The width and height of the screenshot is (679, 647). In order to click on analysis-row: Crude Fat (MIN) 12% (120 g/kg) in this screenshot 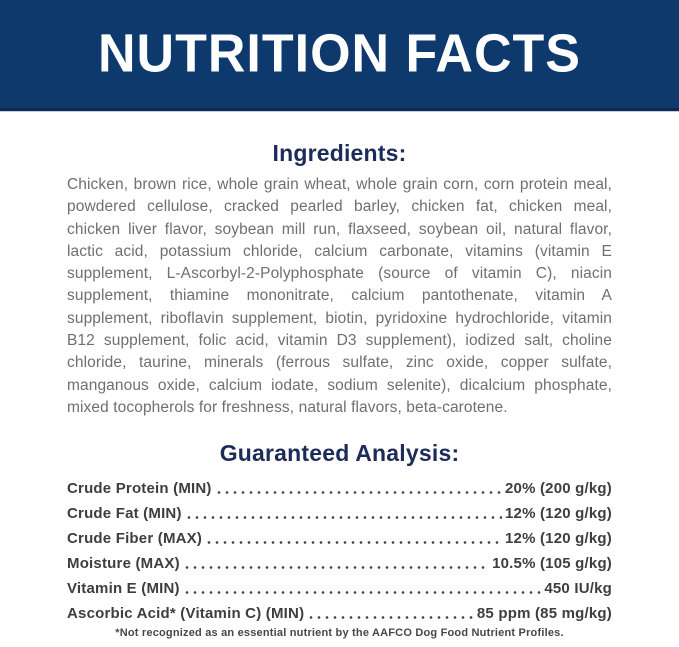, I will do `click(339, 514)`.